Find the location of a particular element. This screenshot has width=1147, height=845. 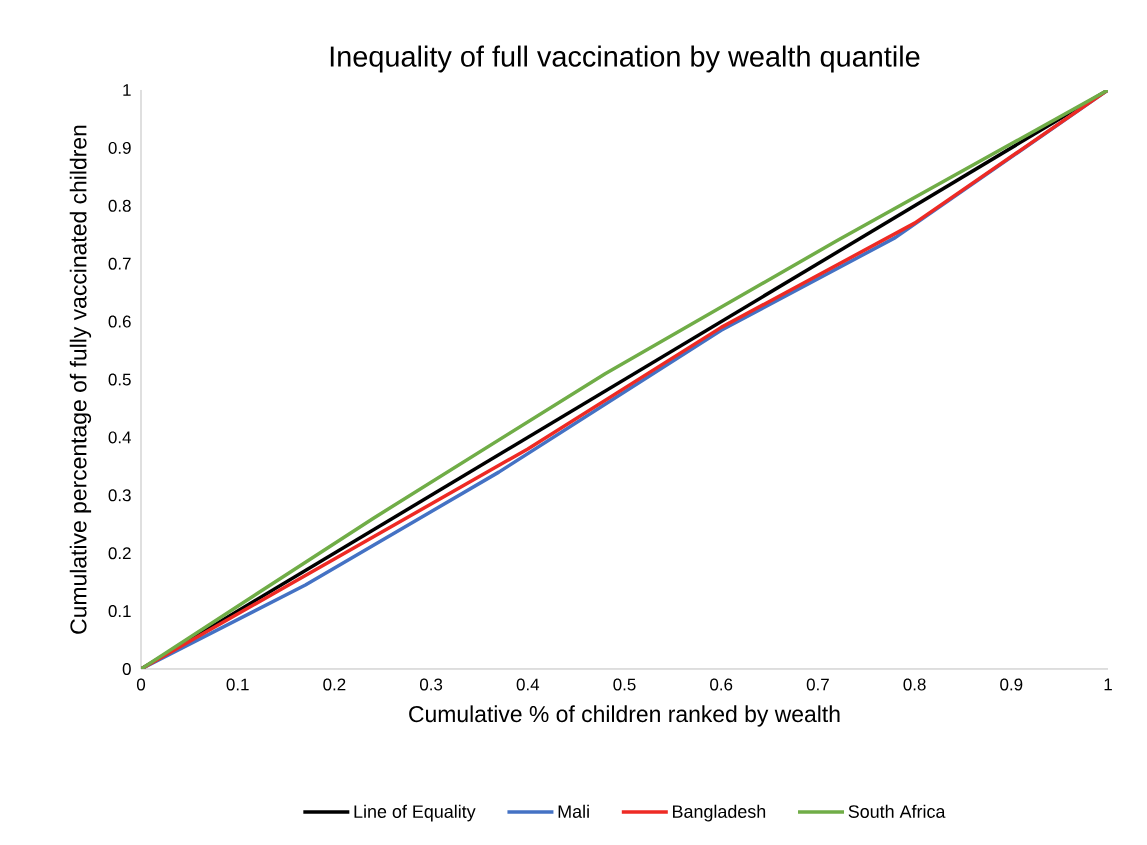

x-tick-label: 0 is located at coordinates (141, 684).